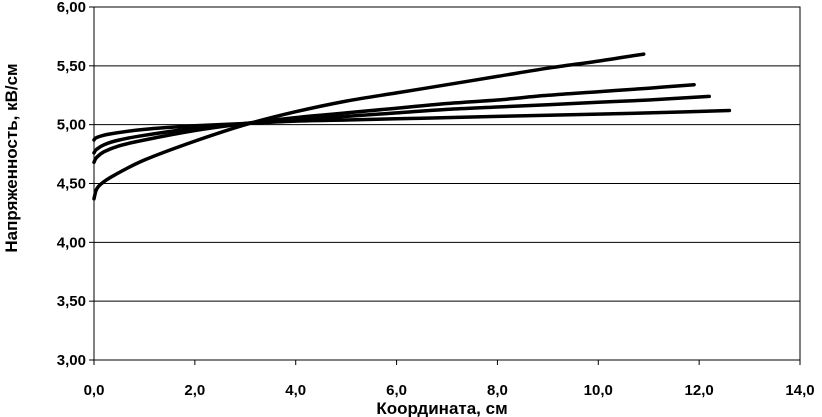 The image size is (822, 417). I want to click on y-tick-label: 5,00, so click(71, 125).